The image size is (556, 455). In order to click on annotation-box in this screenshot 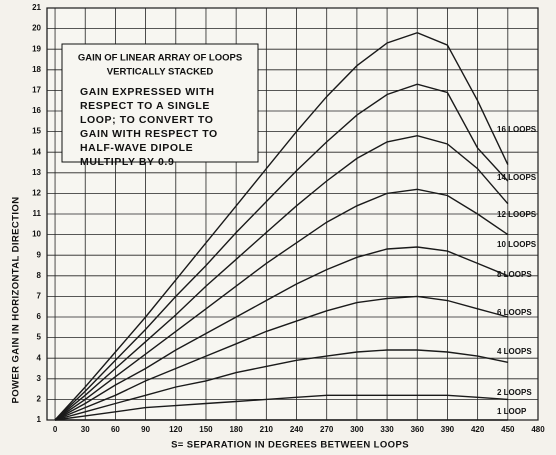, I will do `click(160, 103)`.